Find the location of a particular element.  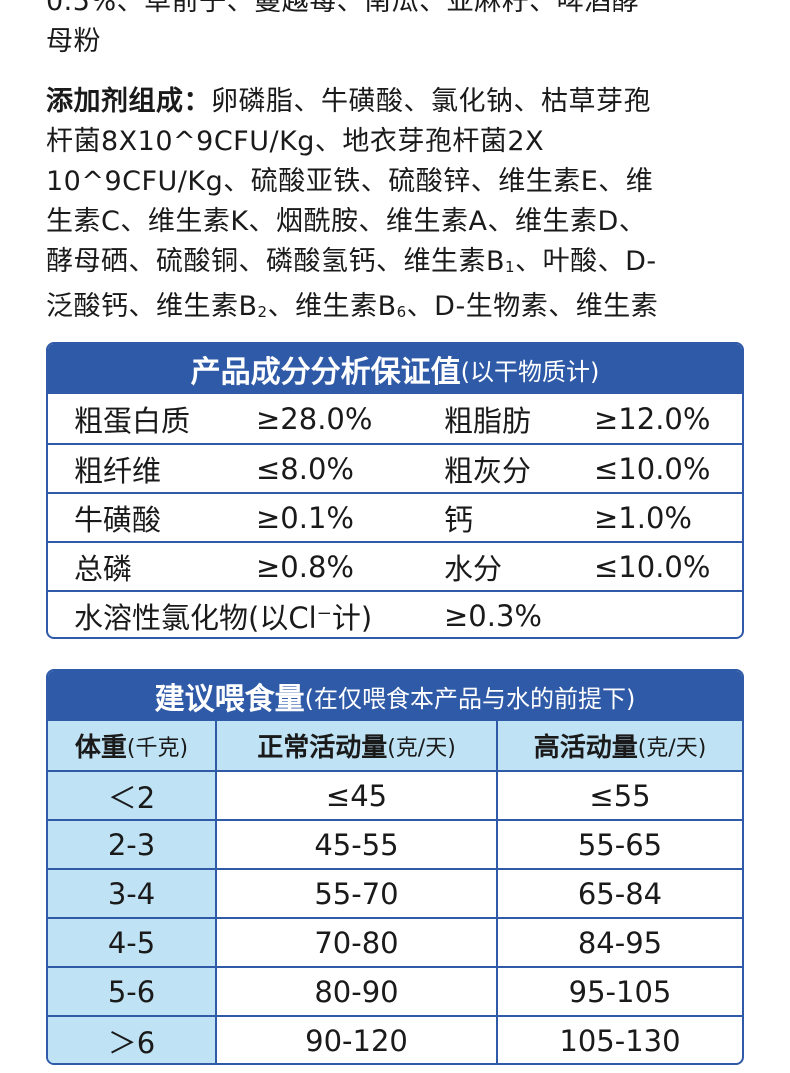

additives-line: 10^9CFU/Kg、硫酸亚铁、硫酸锌、维生素E、维 is located at coordinates (350, 181).